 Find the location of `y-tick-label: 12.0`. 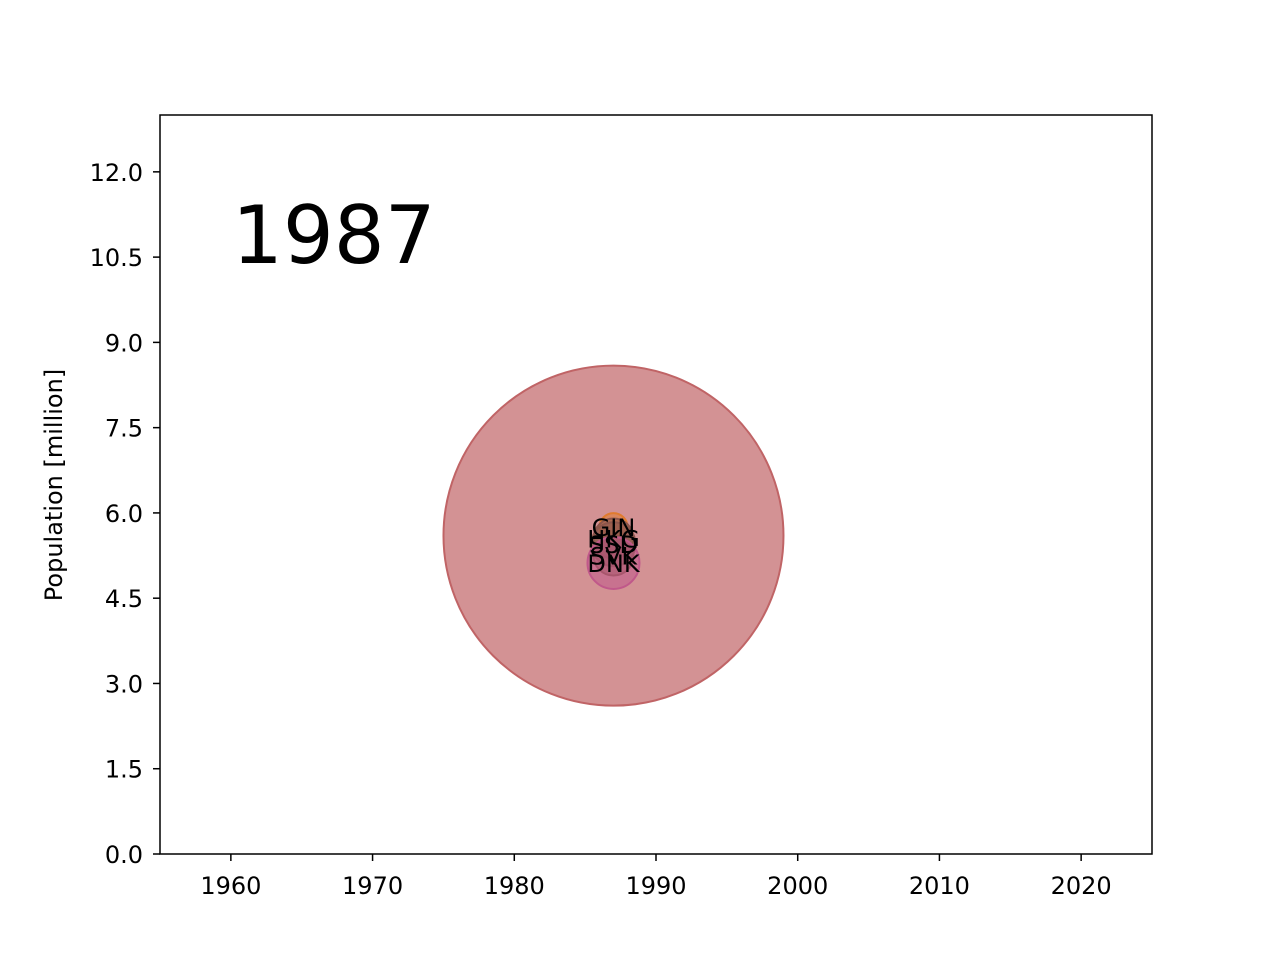

y-tick-label: 12.0 is located at coordinates (116, 173).